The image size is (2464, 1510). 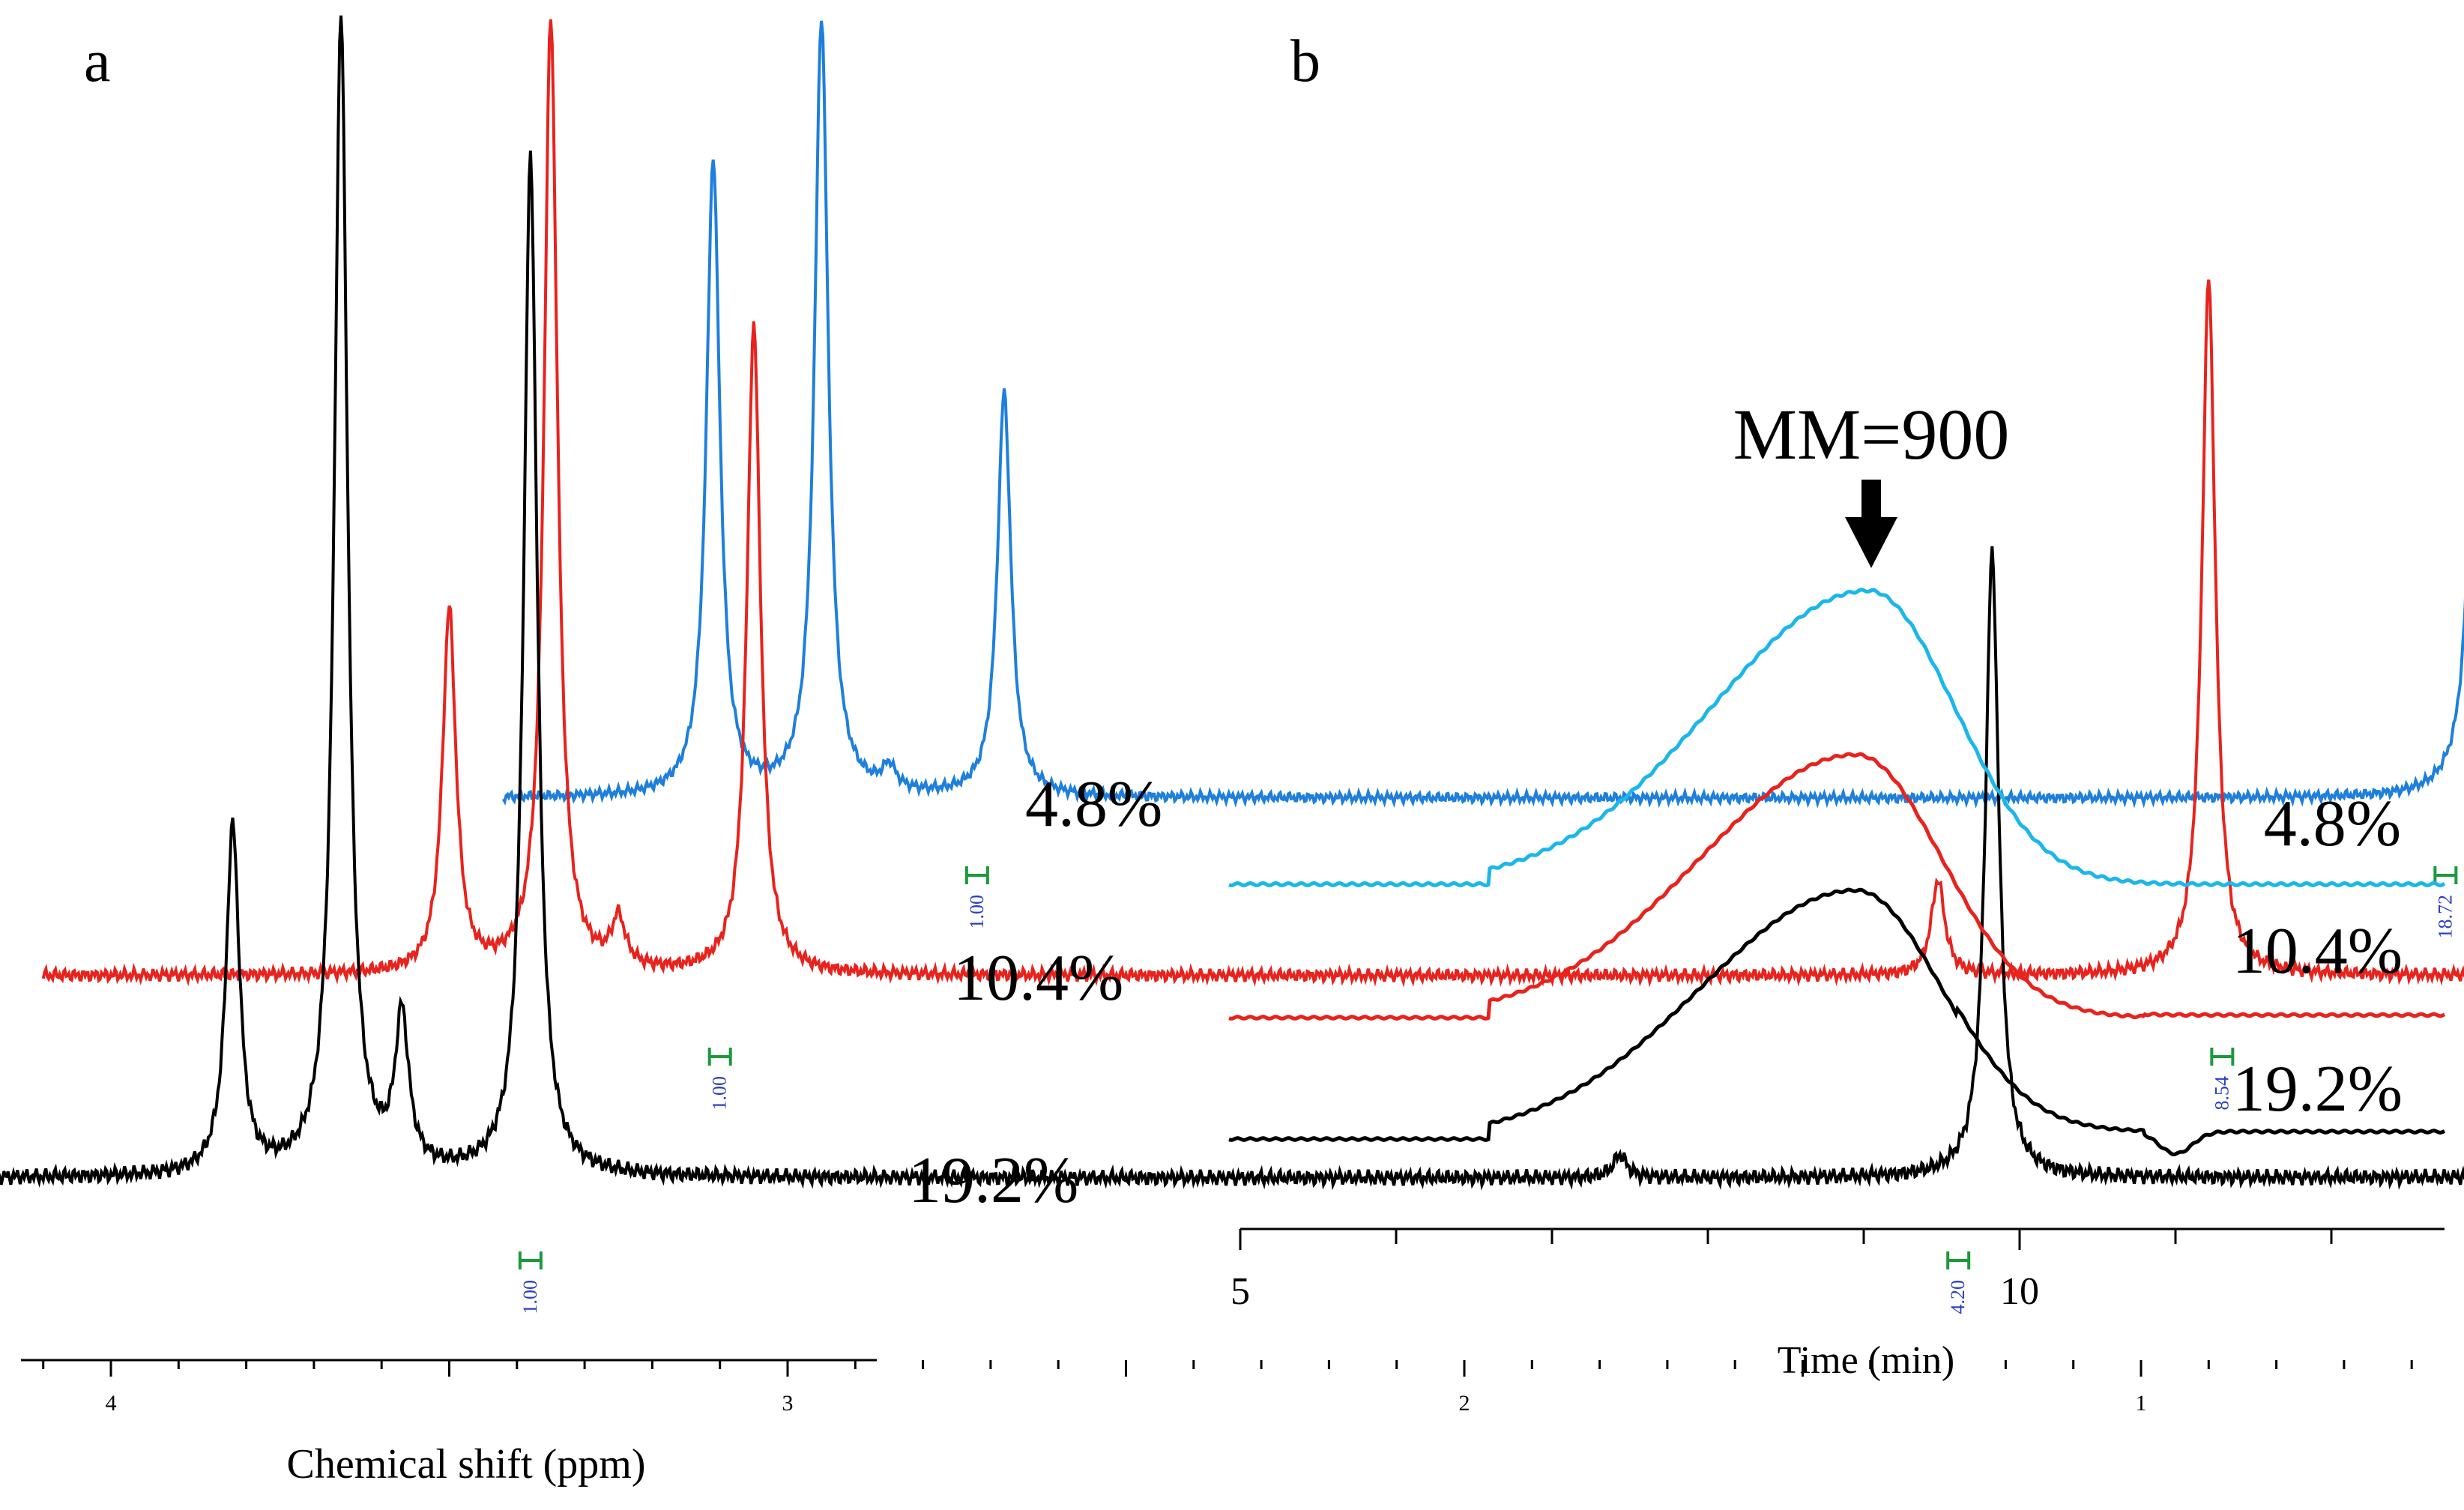 I want to click on integral-label: 4.20, so click(x=1958, y=1297).